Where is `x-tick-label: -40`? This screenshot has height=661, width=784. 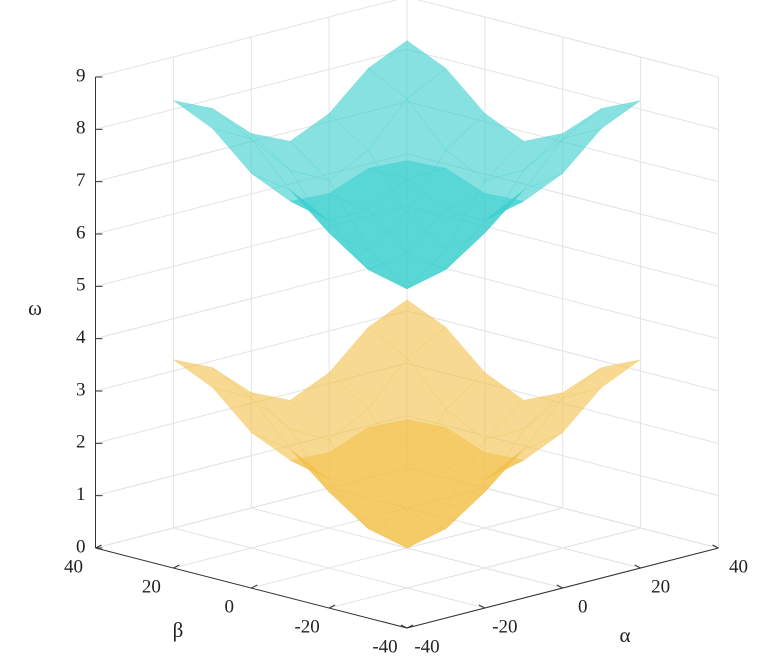
x-tick-label: -40 is located at coordinates (426, 646).